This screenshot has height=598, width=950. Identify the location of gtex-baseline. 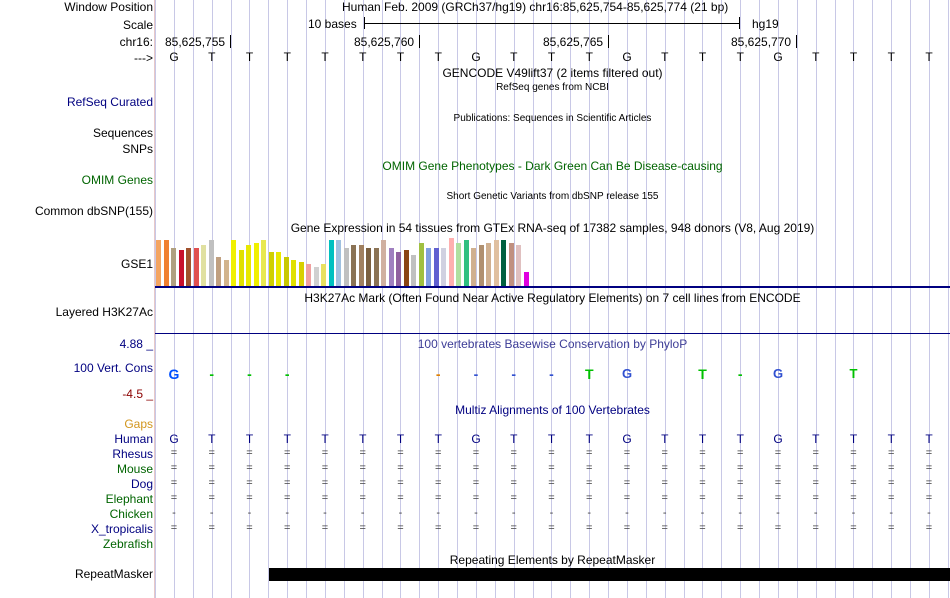
(552, 287).